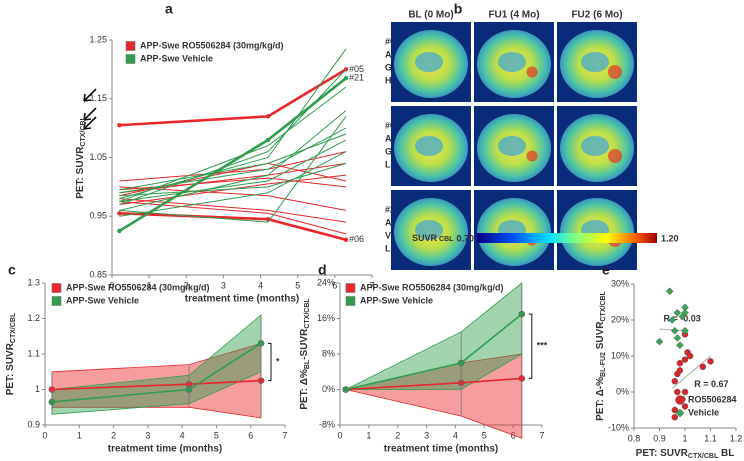  Describe the element at coordinates (305, 354) in the screenshot. I see `y-axis-label: PET: Δ%BL-SUVRCTX/CBL` at that location.